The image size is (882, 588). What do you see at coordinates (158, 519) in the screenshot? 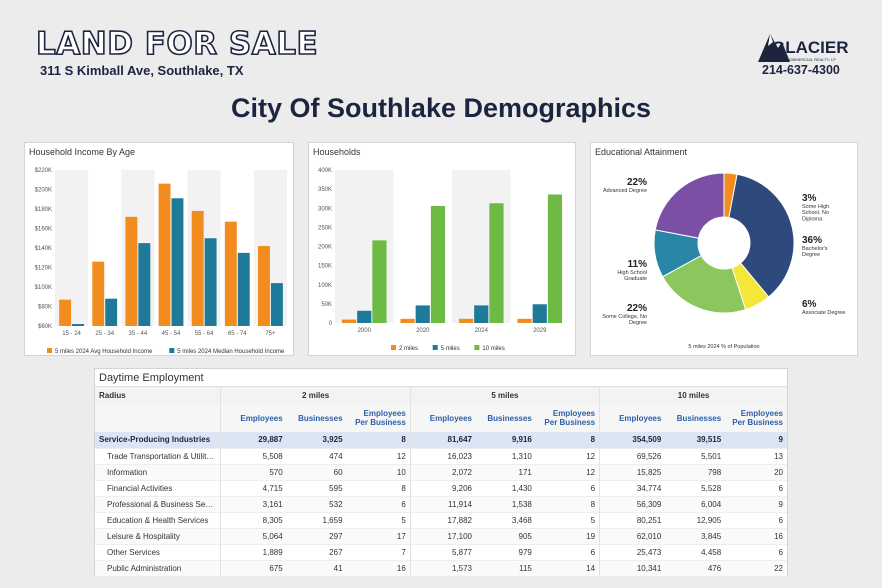
I see `row-label: Education & Health Services` at bounding box center [158, 519].